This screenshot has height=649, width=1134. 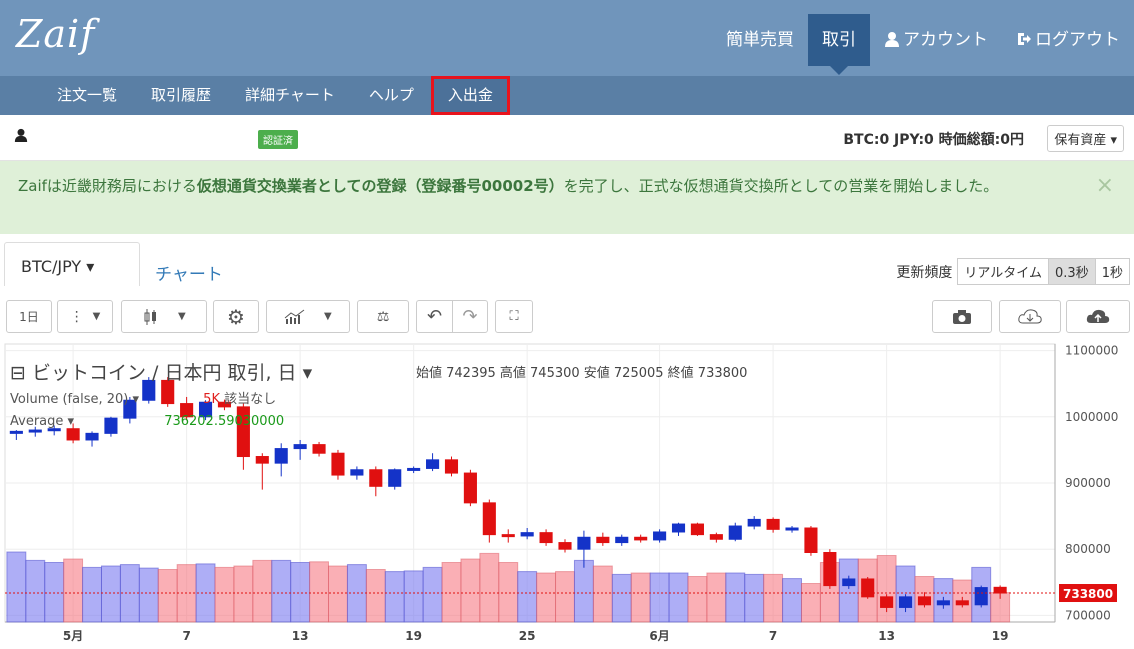 I want to click on assets-button: 保有資産 ▾, so click(x=1085, y=138).